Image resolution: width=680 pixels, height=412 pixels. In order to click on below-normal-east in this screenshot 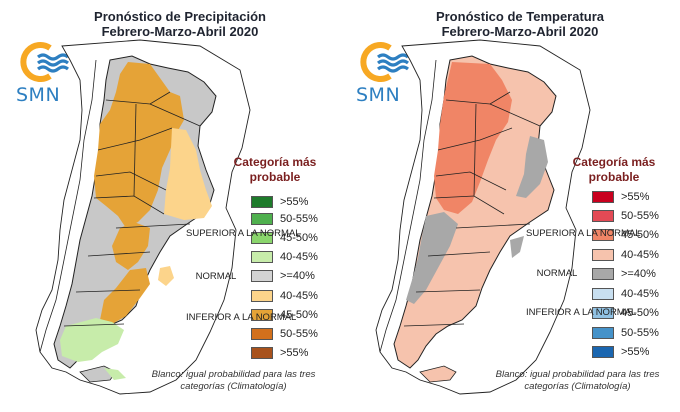, I will do `click(188, 174)`.